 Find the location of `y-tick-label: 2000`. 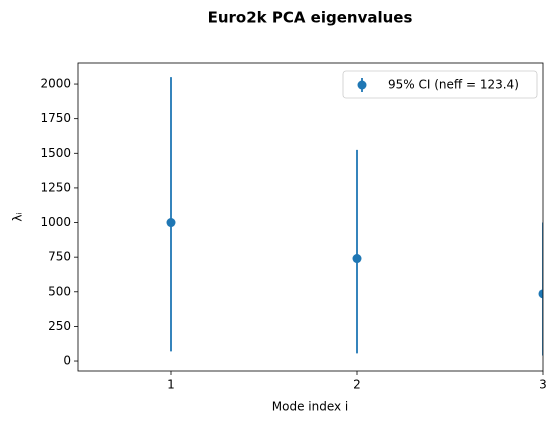

y-tick-label: 2000 is located at coordinates (55, 84).